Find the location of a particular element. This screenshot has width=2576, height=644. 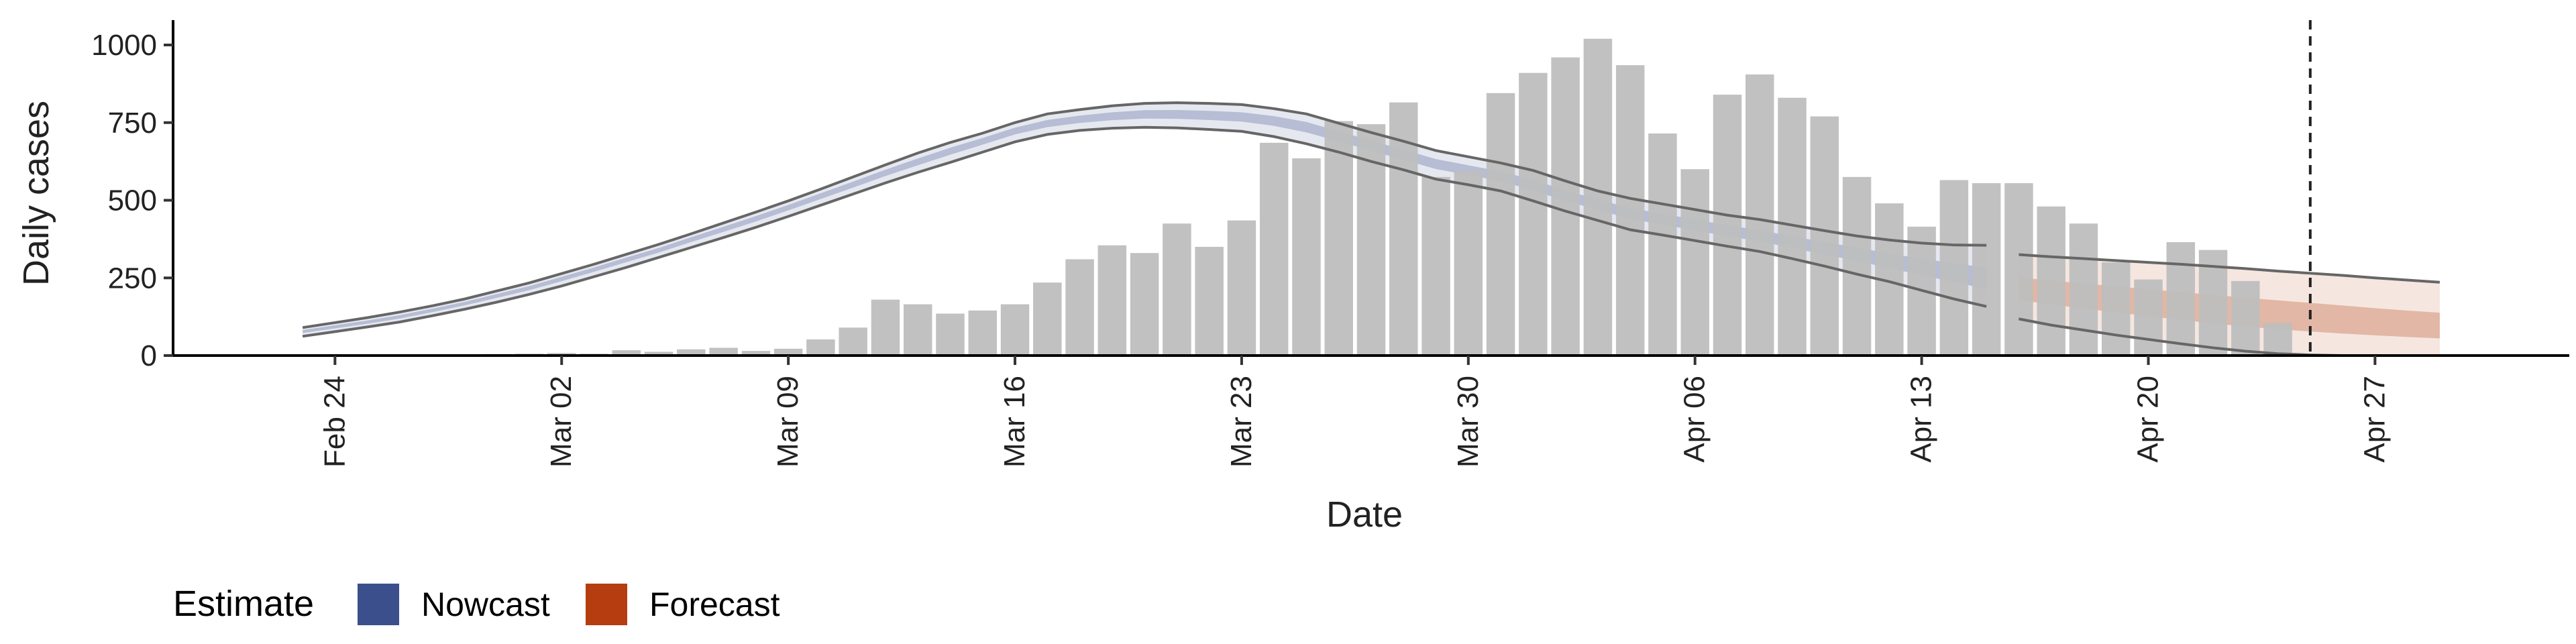

x-axis-title: Date is located at coordinates (1364, 514).